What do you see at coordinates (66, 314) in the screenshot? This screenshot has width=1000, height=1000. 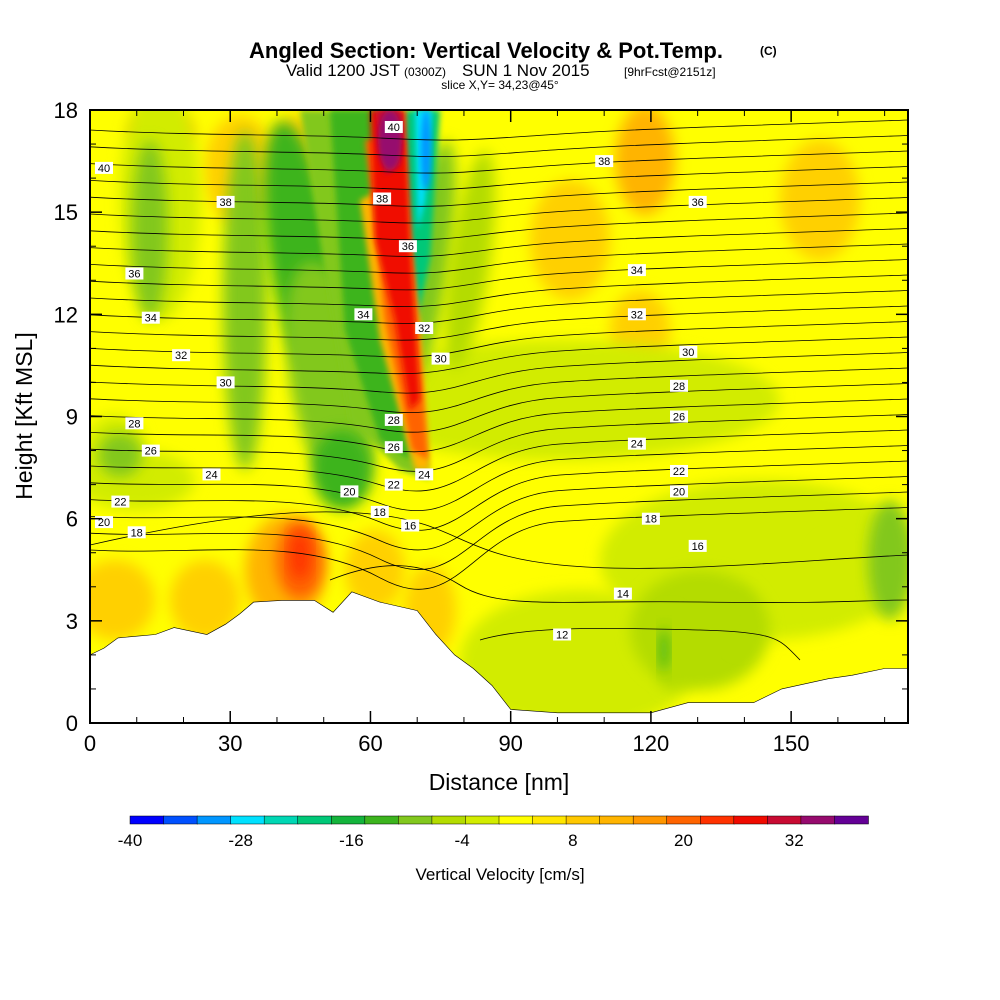 I see `y-tick-label: 12` at bounding box center [66, 314].